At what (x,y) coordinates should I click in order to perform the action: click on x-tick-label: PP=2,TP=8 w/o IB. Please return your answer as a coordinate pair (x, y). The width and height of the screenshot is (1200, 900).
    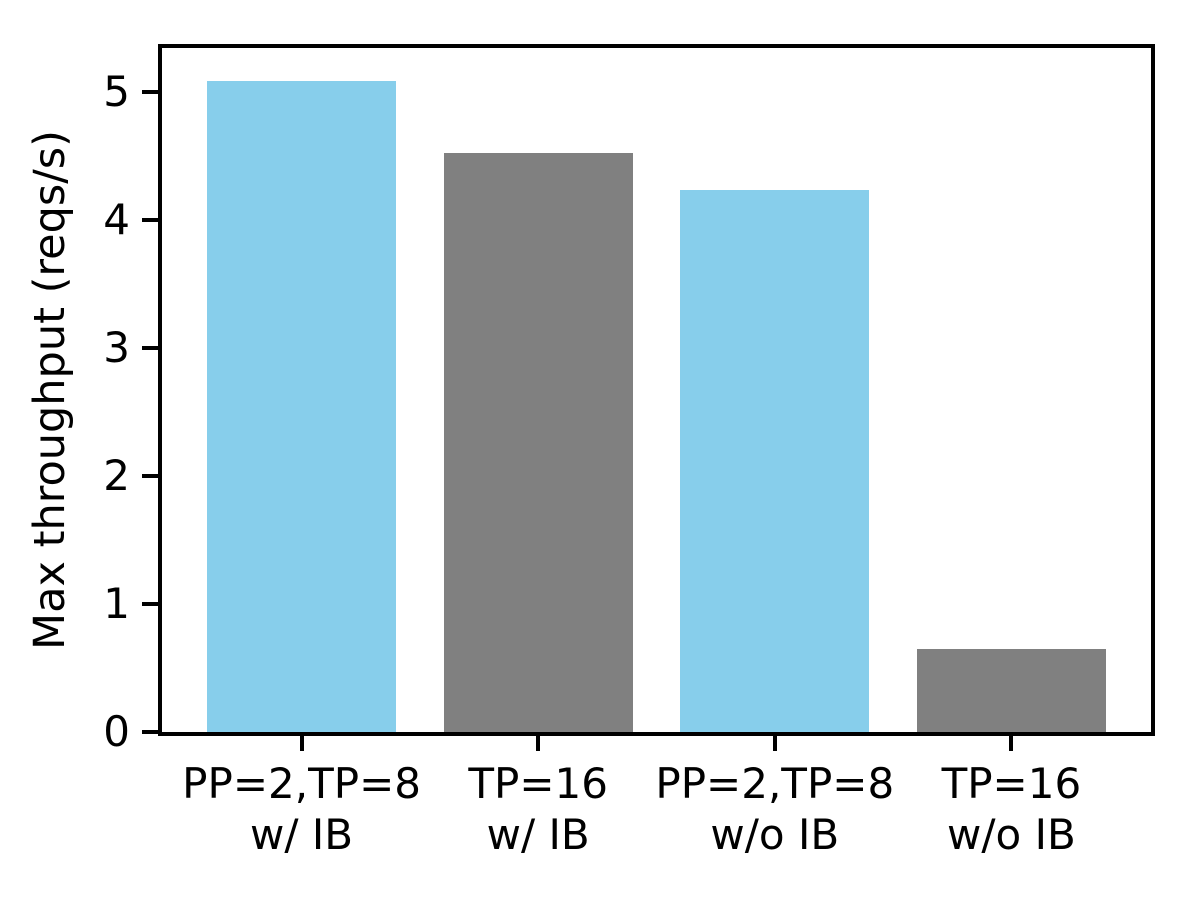
    Looking at the image, I should click on (775, 809).